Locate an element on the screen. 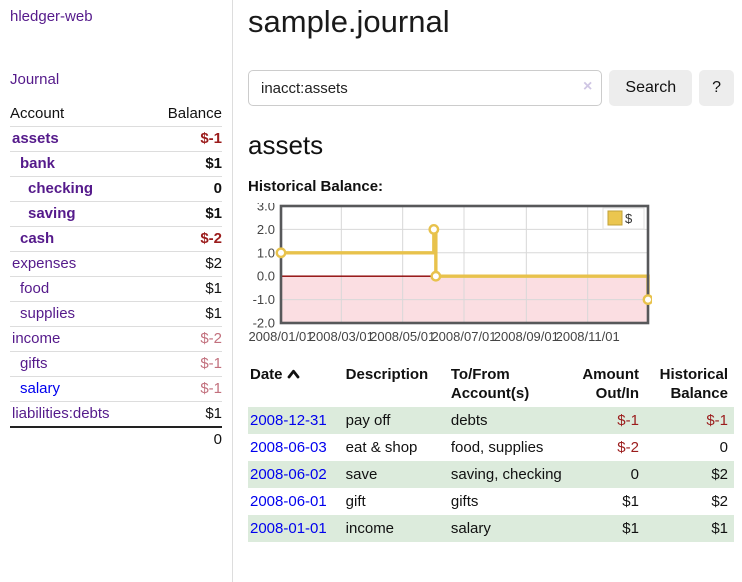 The height and width of the screenshot is (582, 742). account-link: saving is located at coordinates (52, 213).